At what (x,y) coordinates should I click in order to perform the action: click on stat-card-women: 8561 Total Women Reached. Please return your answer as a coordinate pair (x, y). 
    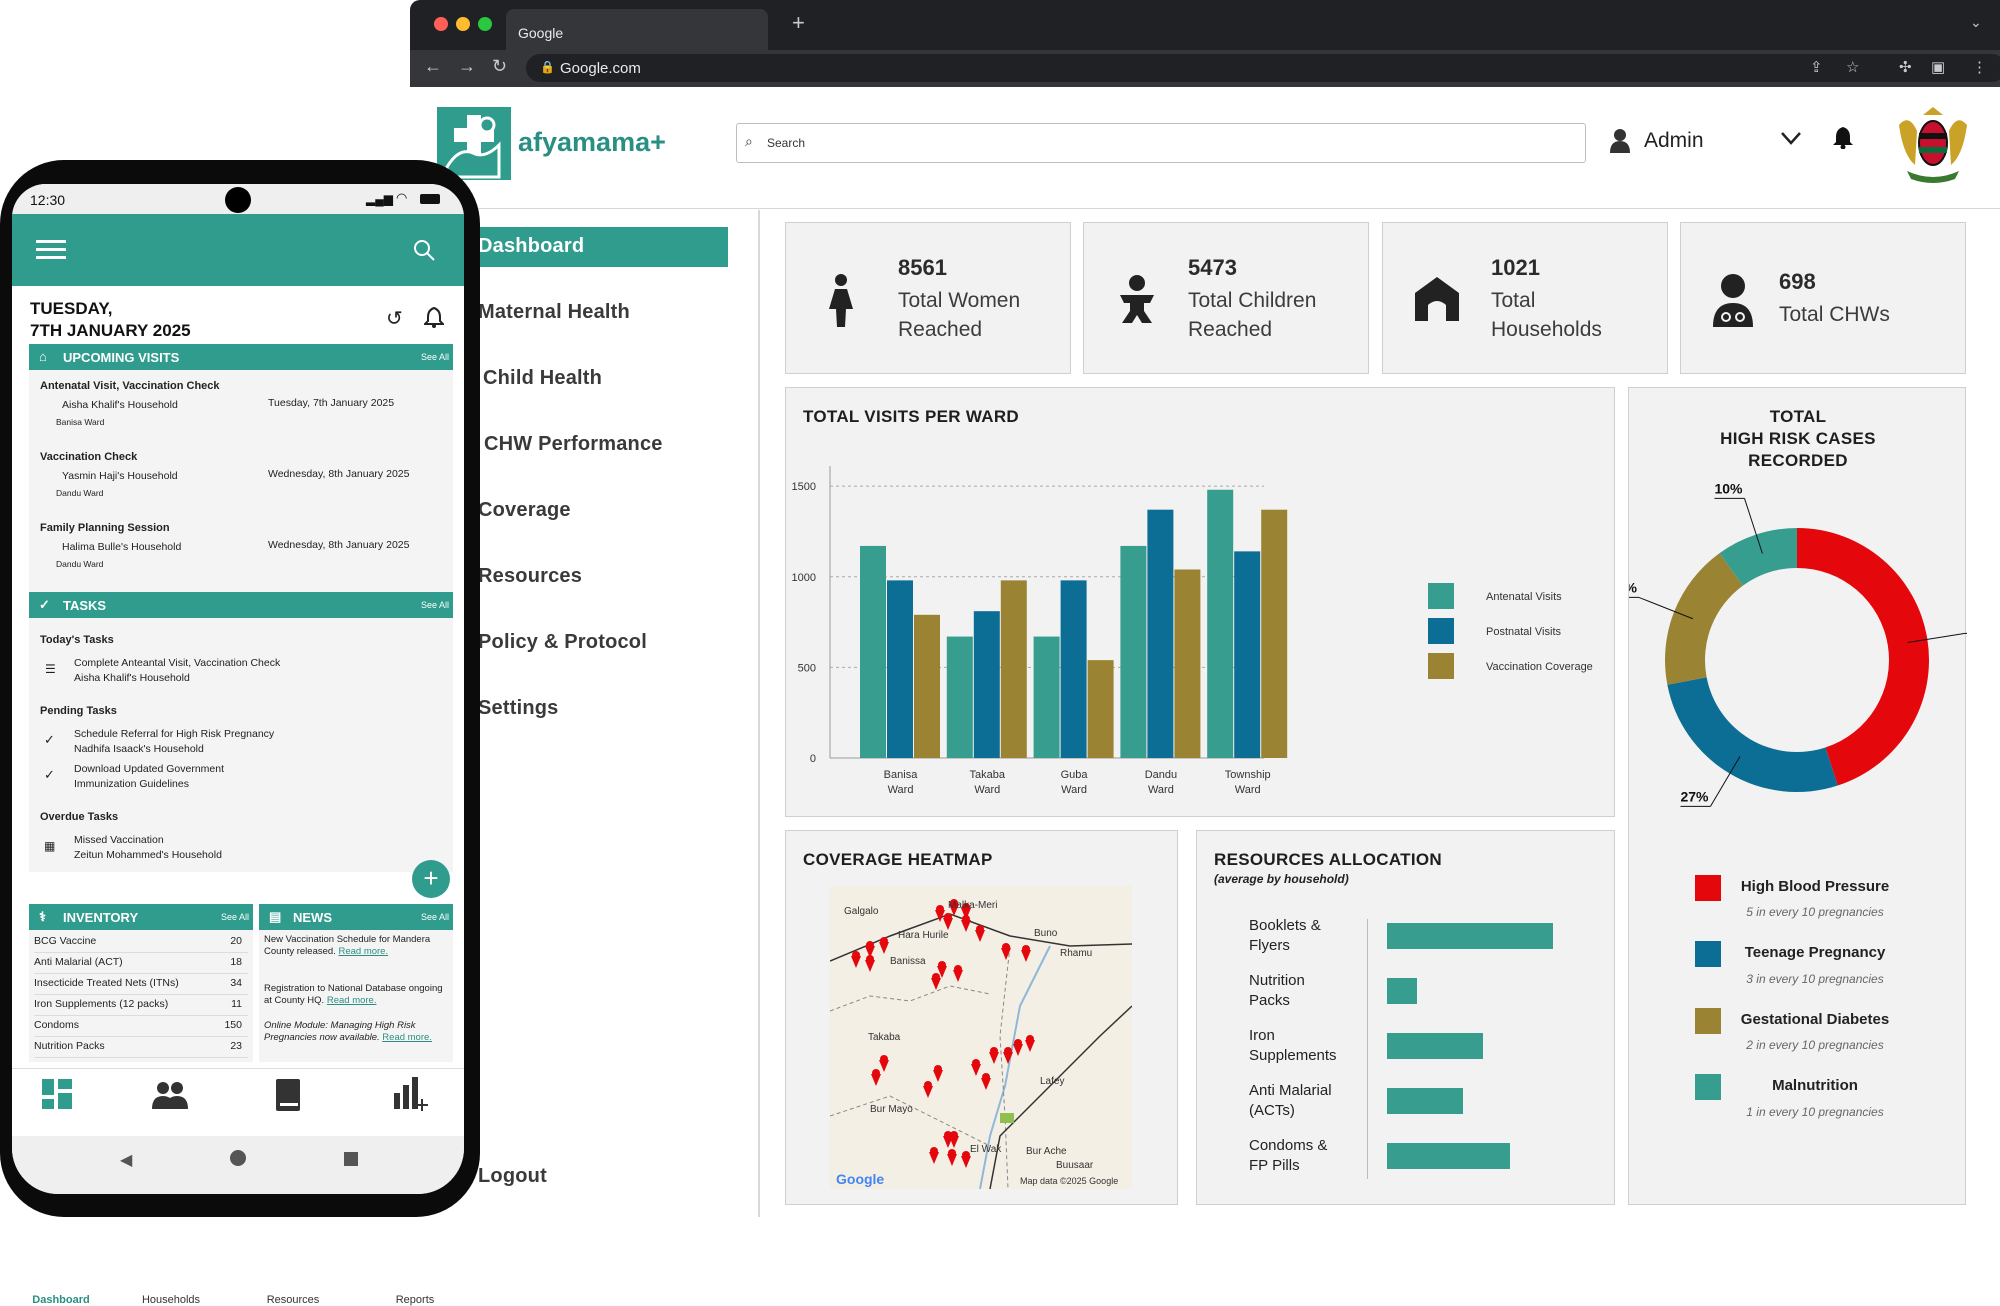
    Looking at the image, I should click on (928, 298).